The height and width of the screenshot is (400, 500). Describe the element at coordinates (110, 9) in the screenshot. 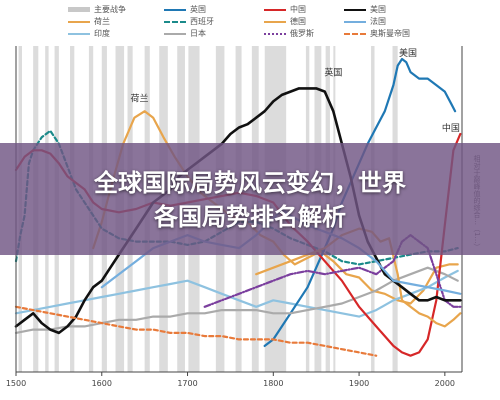

I see `legend-label-0: 主要战争` at that location.